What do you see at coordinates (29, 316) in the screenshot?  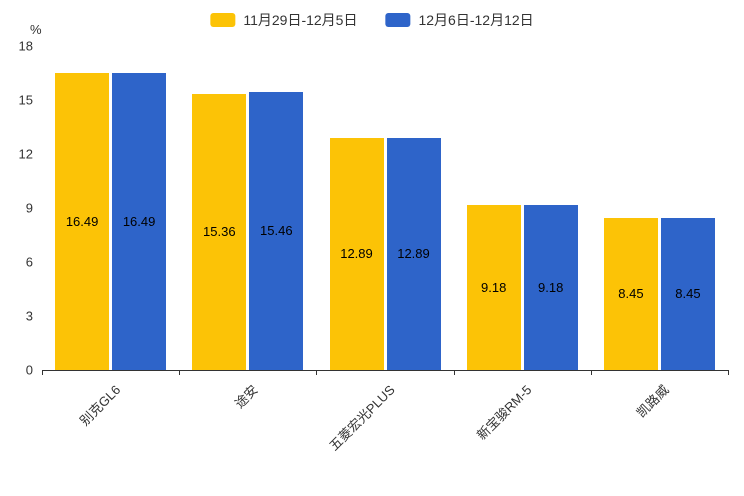 I see `y-axis-tick-label: 3` at bounding box center [29, 316].